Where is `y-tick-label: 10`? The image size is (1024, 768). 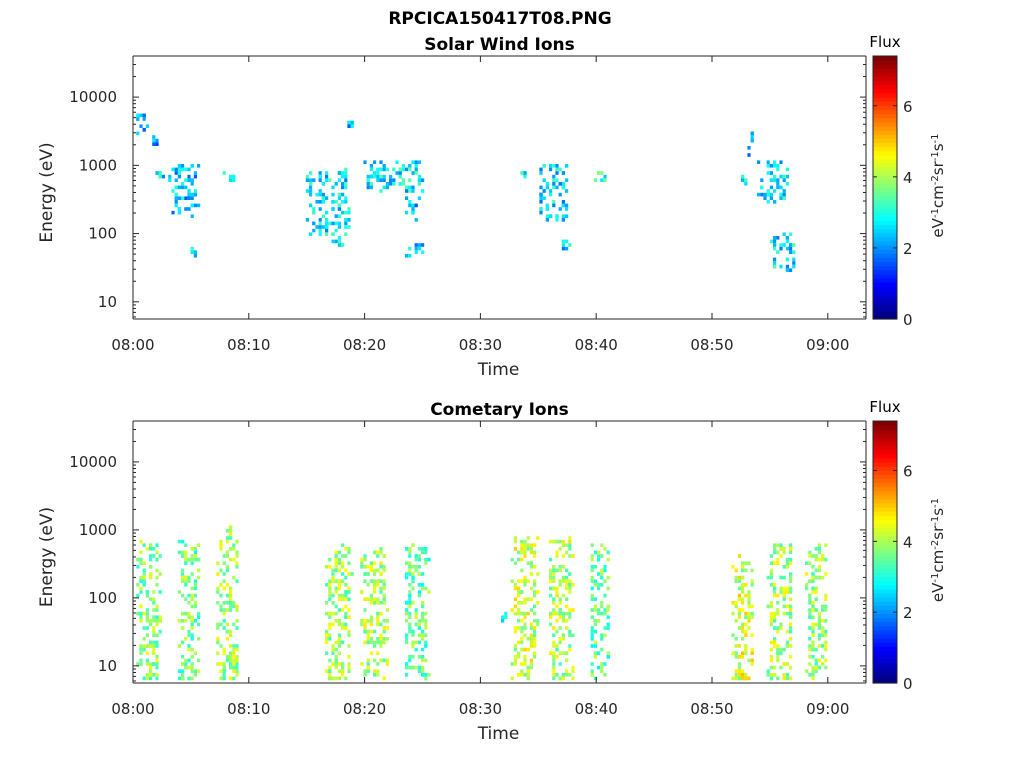
y-tick-label: 10 is located at coordinates (107, 302).